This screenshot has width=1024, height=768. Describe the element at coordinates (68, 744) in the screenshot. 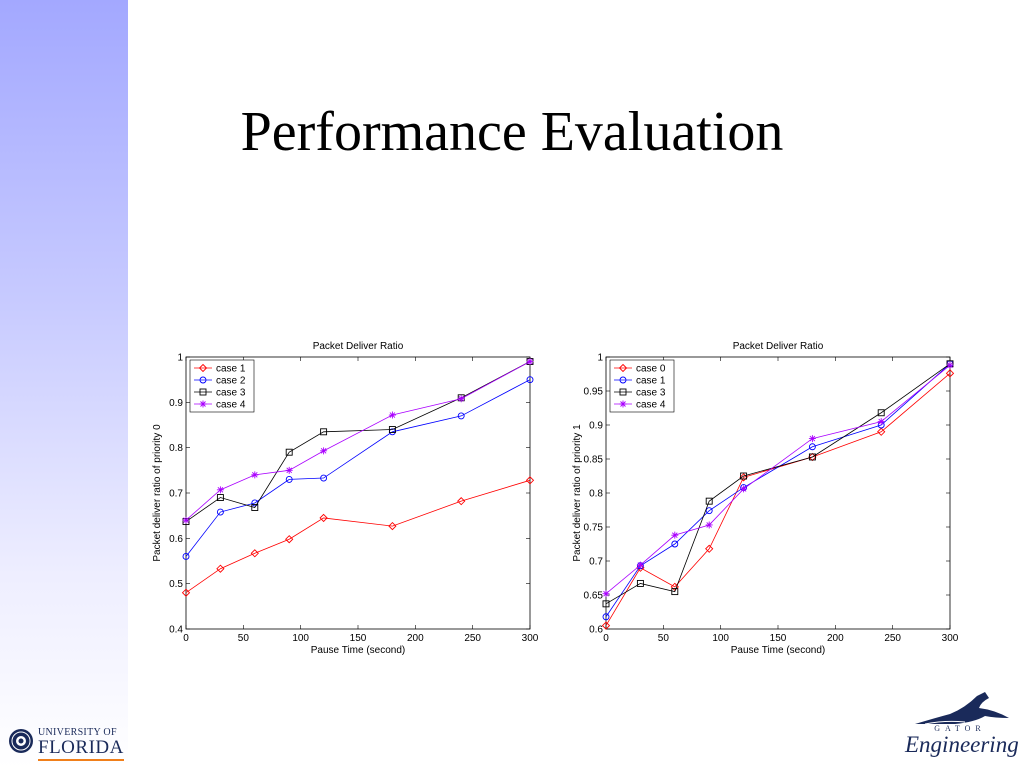

I see `uf-logo: UNIVERSITY OF FLORIDA` at that location.